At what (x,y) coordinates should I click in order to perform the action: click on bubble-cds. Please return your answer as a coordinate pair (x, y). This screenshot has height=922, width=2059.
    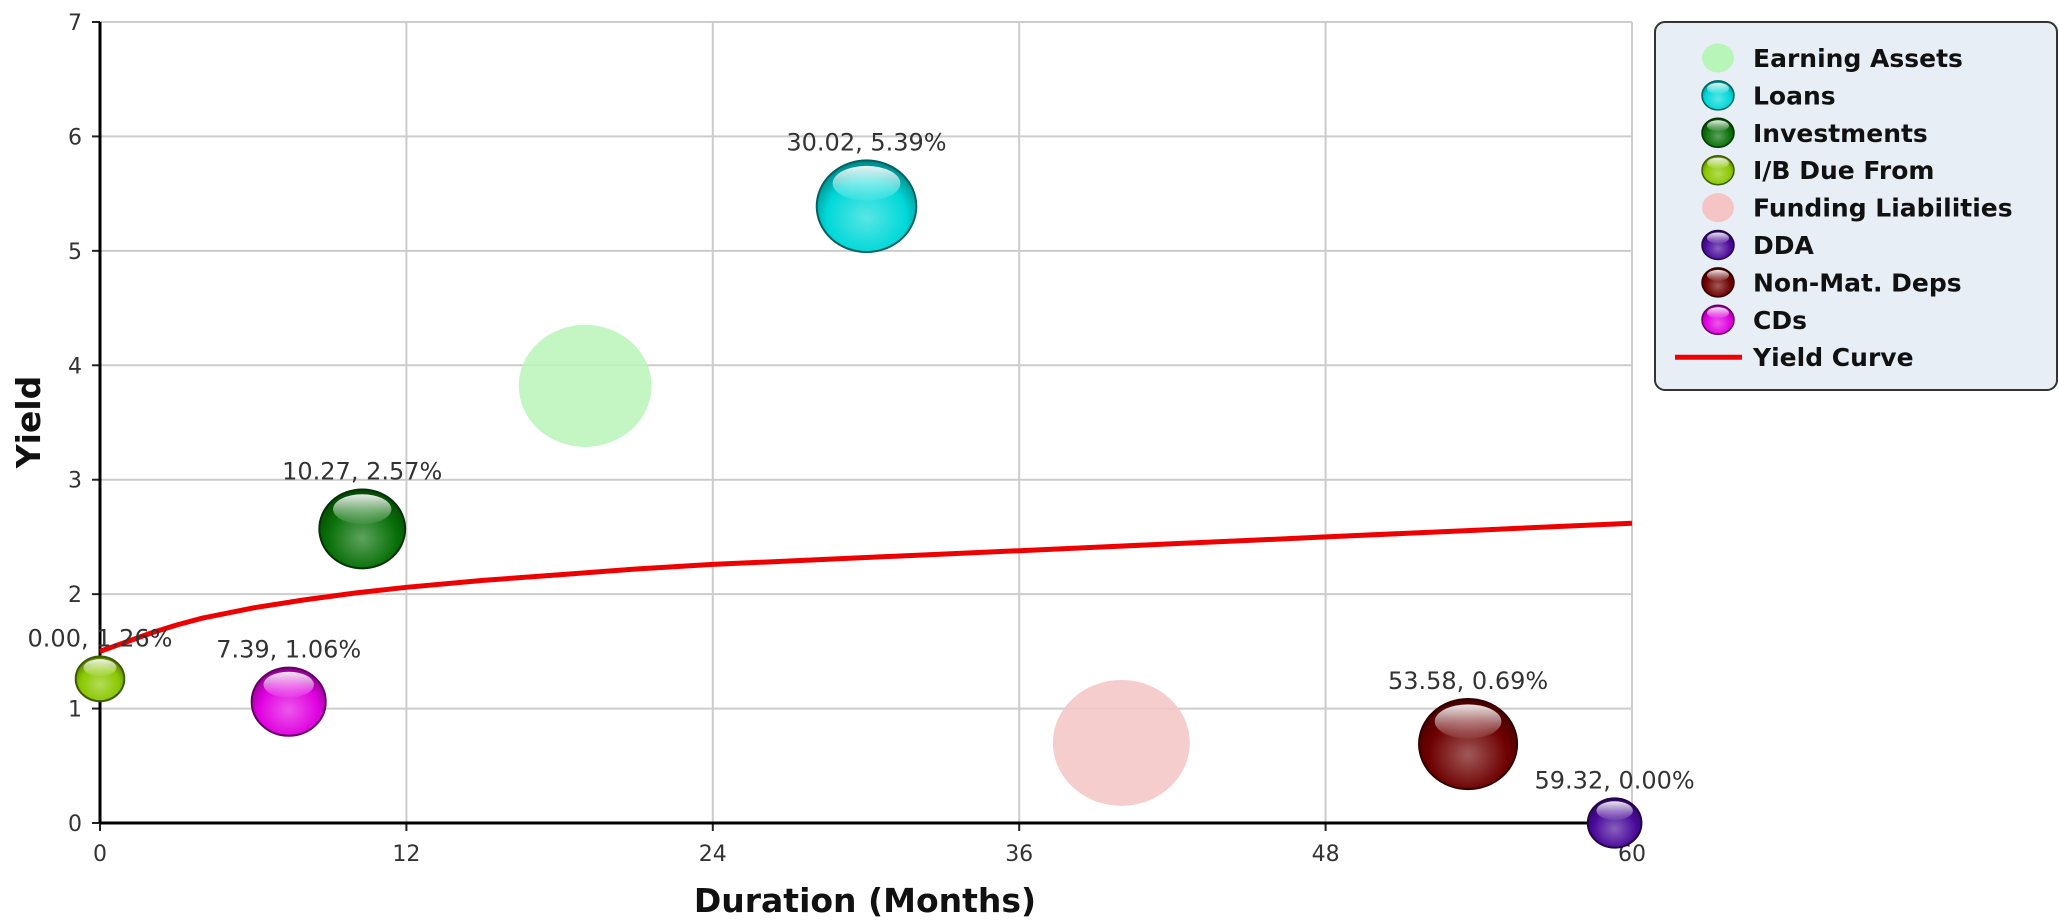
    Looking at the image, I should click on (288, 701).